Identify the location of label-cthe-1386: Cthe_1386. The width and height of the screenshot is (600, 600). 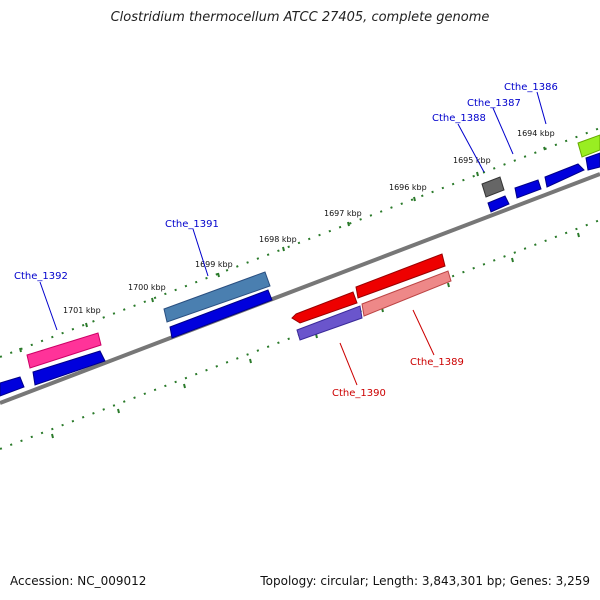
(531, 87).